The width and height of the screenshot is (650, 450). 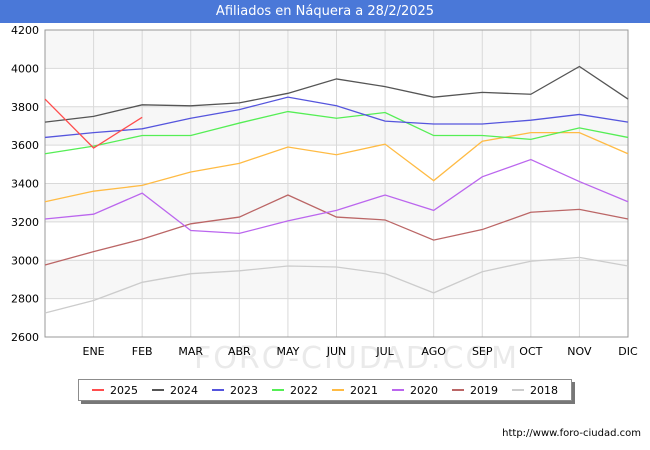 I want to click on legend-item-2019: 2019, so click(x=475, y=390).